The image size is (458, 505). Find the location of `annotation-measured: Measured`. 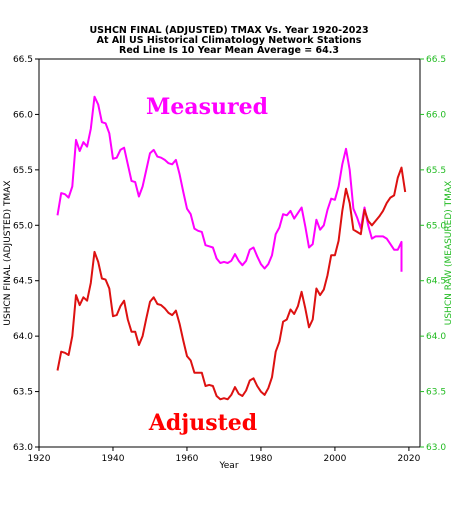

annotation-measured: Measured is located at coordinates (207, 107).